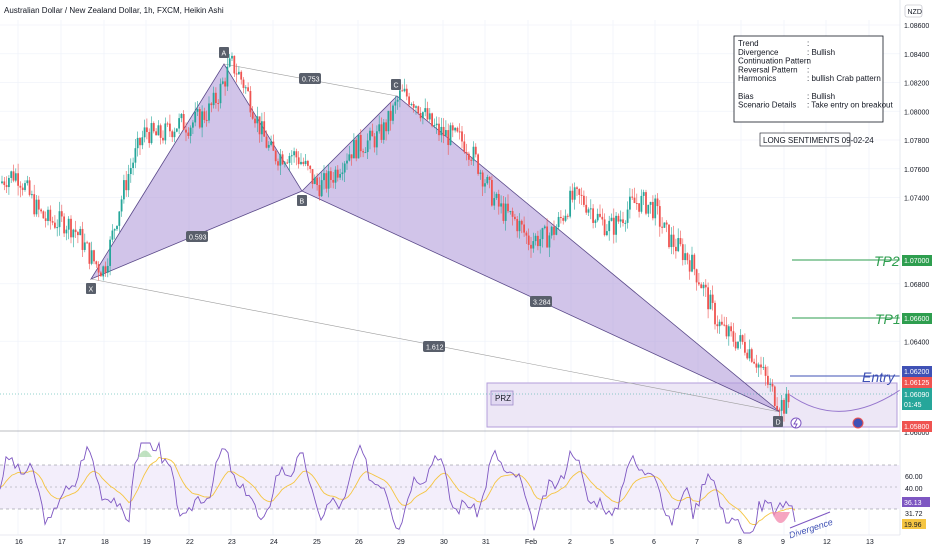 The width and height of the screenshot is (932, 550). What do you see at coordinates (486, 542) in the screenshot?
I see `time-tick: 31` at bounding box center [486, 542].